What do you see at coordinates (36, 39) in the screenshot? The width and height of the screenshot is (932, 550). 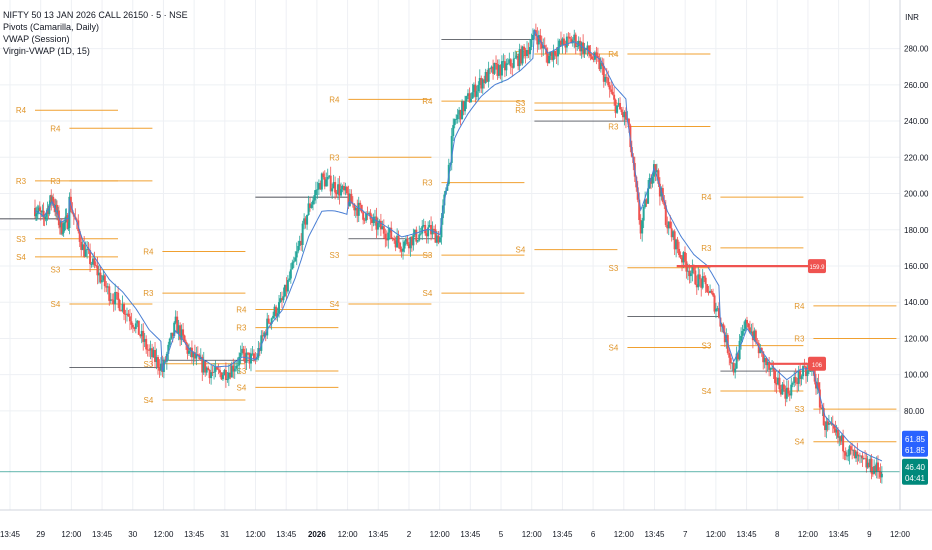 I see `indicator-vwap: VWAP (Session)` at bounding box center [36, 39].